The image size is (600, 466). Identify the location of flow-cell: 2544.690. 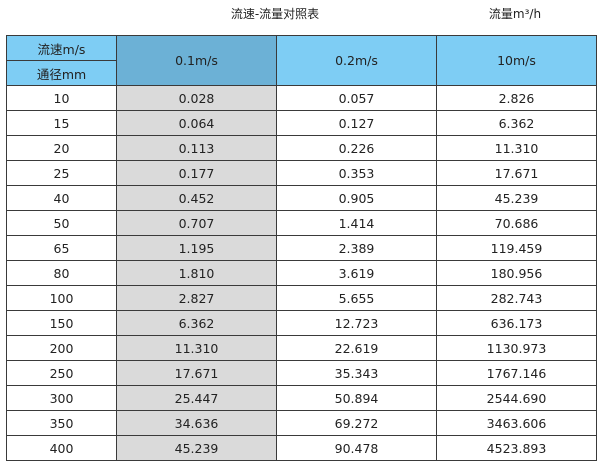
(516, 398).